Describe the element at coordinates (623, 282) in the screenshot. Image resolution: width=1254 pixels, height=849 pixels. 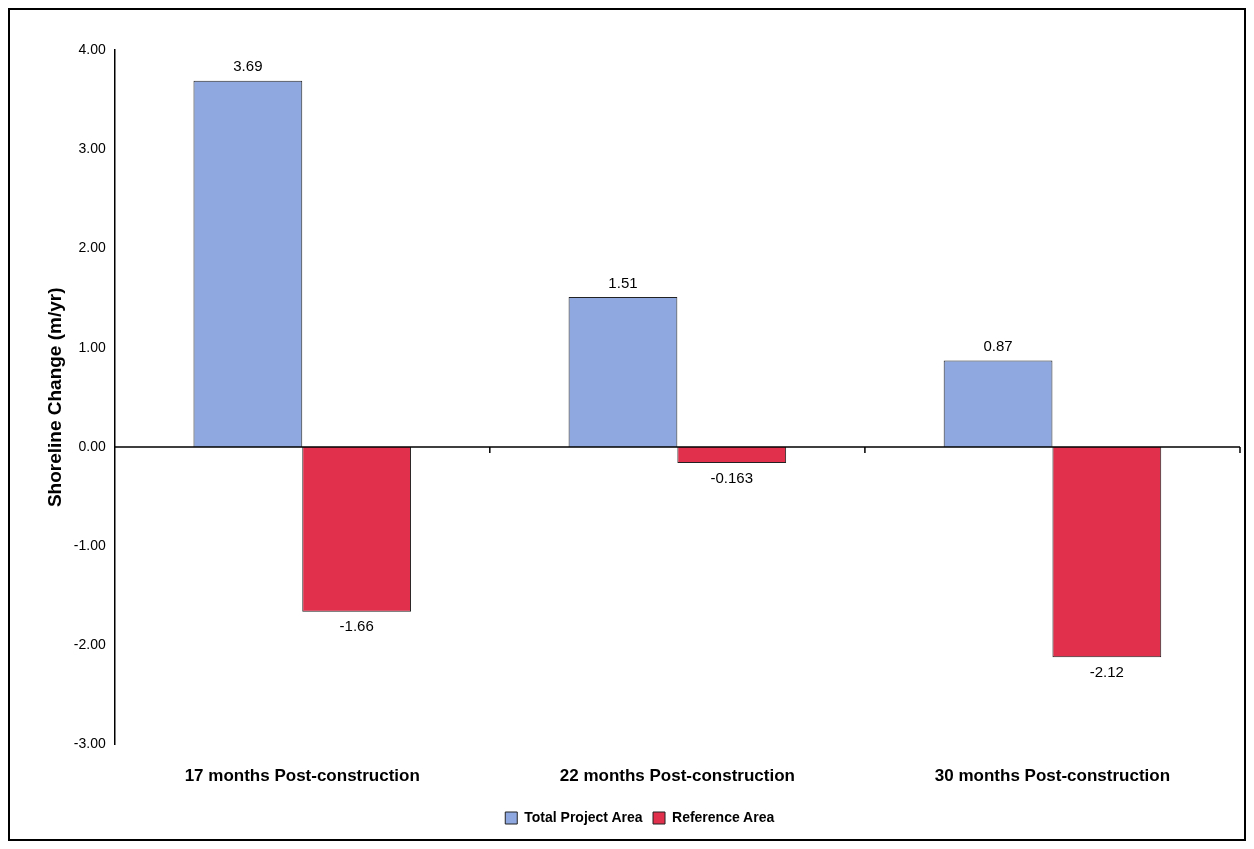
I see `data-label: 1.51` at that location.